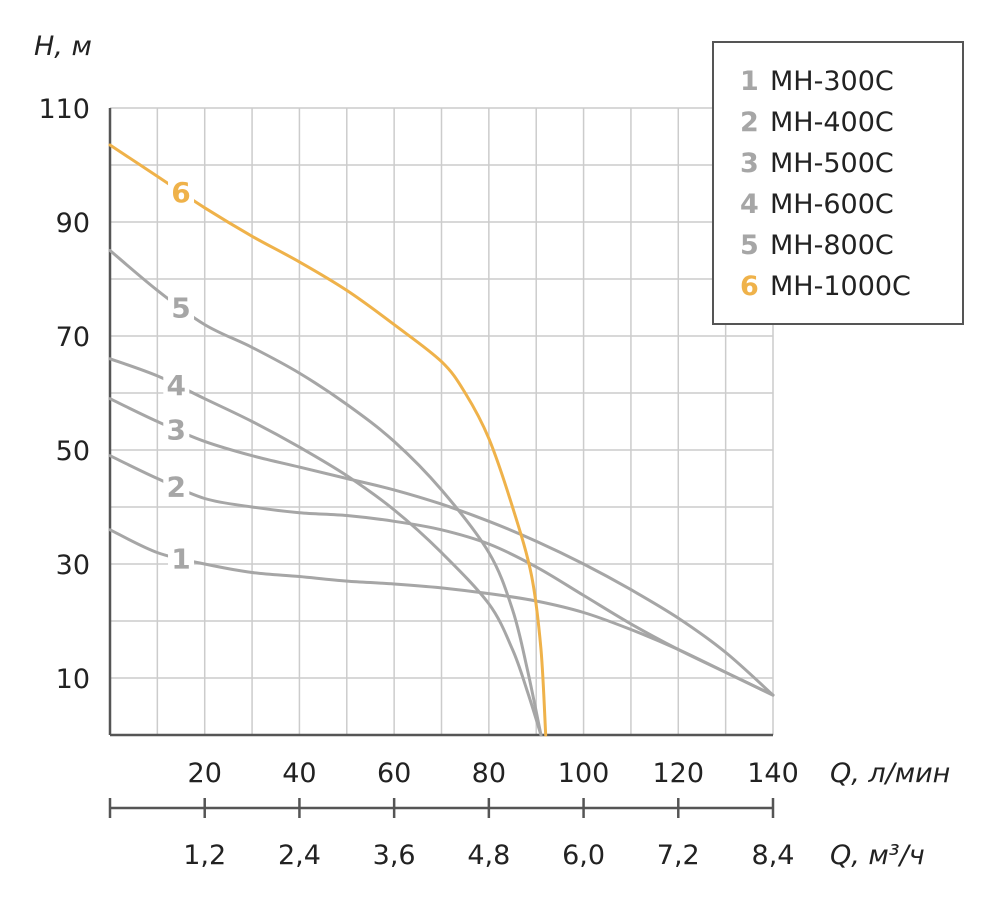  Describe the element at coordinates (832, 122) in the screenshot. I see `legend-item-label: МН-400С` at that location.